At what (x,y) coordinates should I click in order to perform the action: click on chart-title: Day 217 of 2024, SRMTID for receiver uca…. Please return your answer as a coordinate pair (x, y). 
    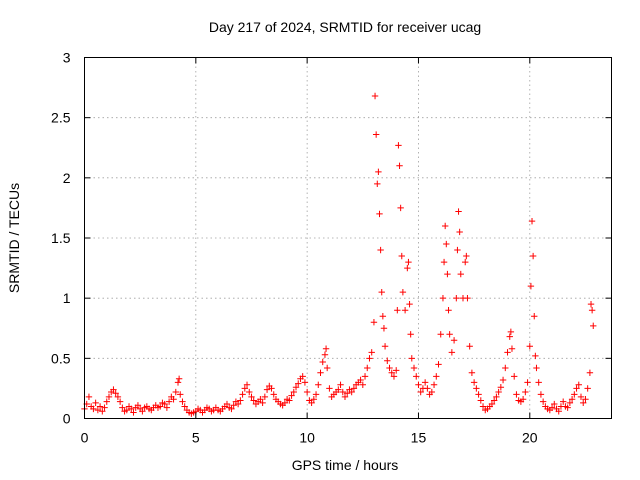
    Looking at the image, I should click on (345, 27).